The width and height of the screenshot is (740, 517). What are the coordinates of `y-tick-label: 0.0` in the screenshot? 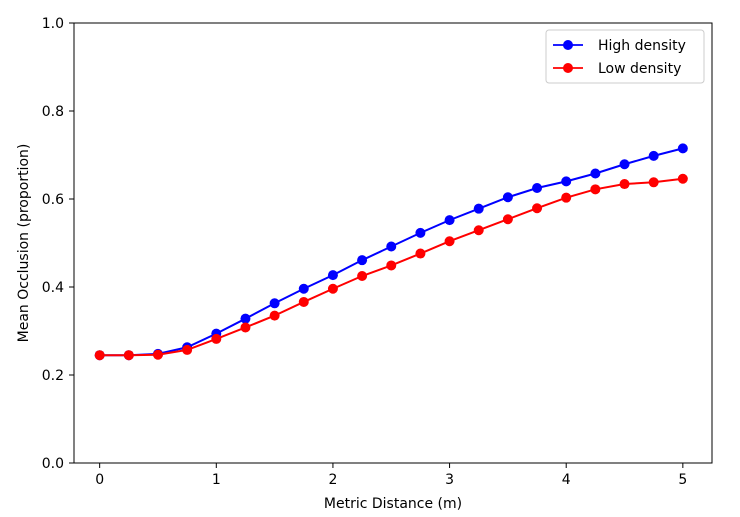 It's located at (53, 464).